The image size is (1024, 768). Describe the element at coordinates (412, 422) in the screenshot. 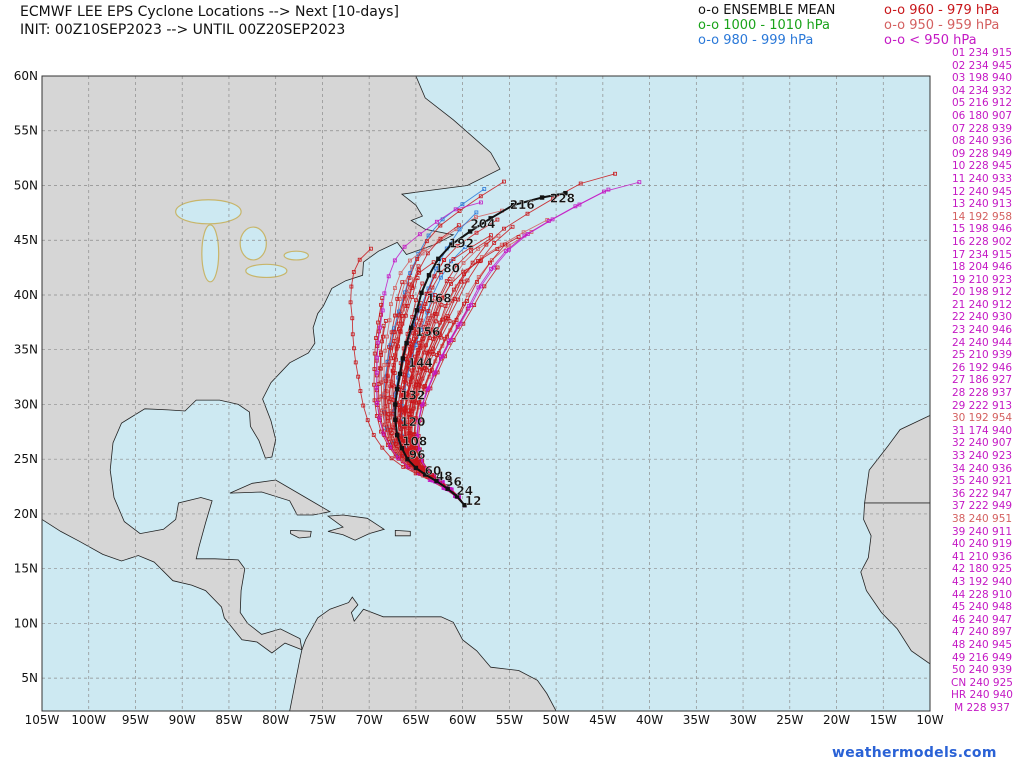

I see `forecast-hour-label: 120` at that location.